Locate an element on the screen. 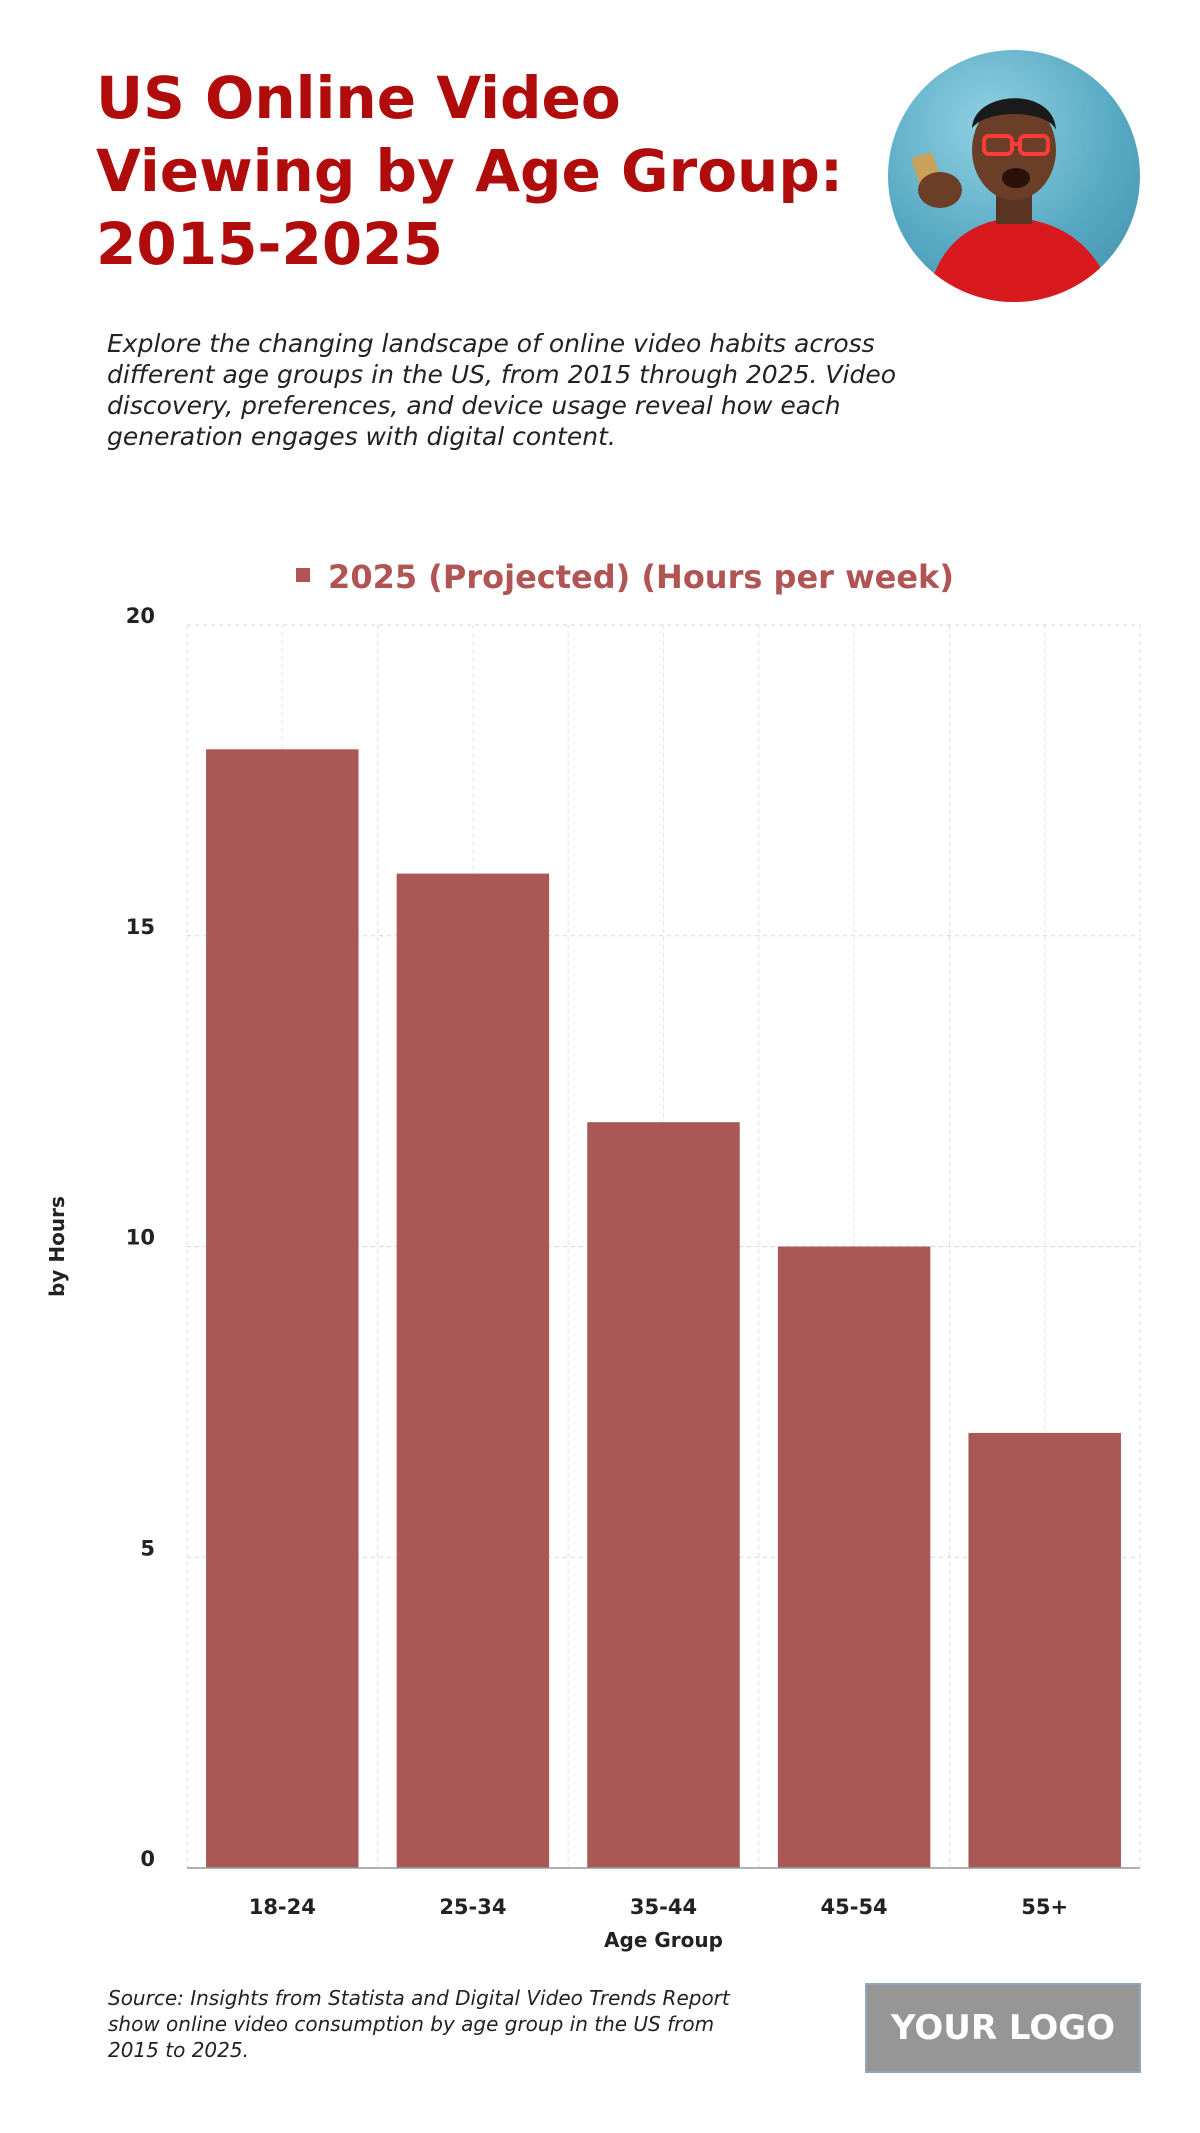  chart-legend: 2025 (Projected) (Hours per week) is located at coordinates (600, 577).